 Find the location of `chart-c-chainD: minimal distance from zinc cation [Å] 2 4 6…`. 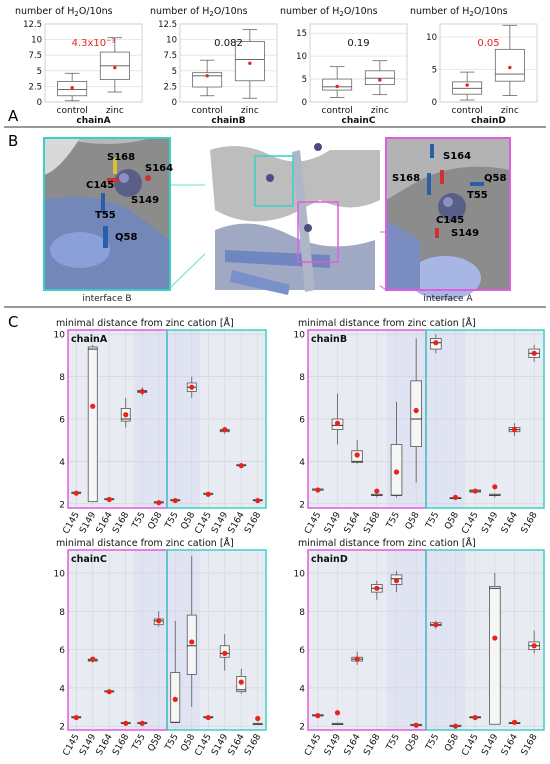

chart-c-chainD: minimal distance from zinc cation [Å] 2 4 6… is located at coordinates (419, 647).